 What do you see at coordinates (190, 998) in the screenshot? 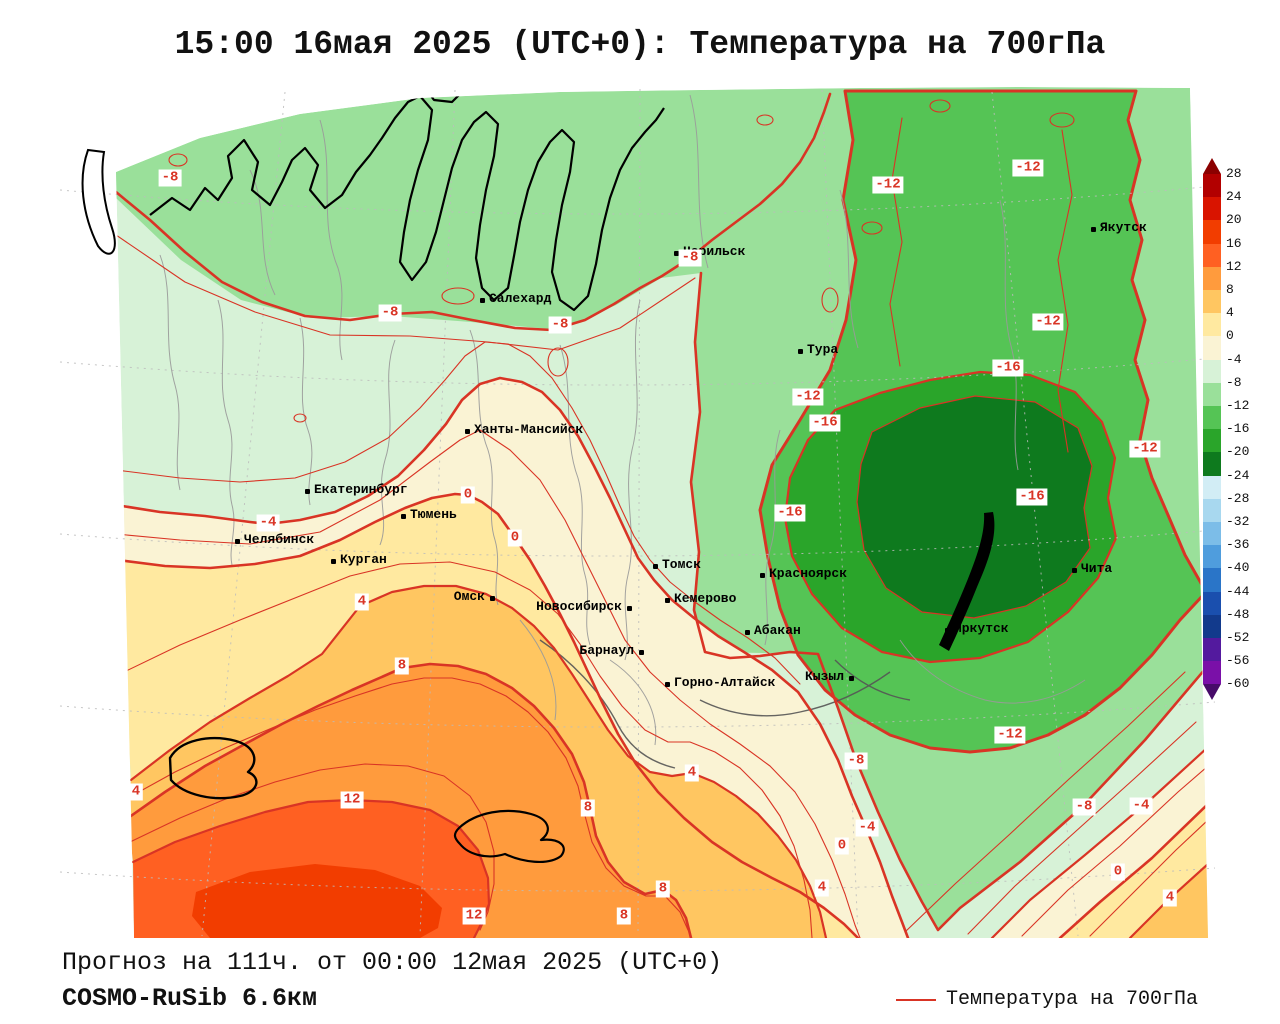
I see `model-name-line: COSMO-RuSib 6.6км` at bounding box center [190, 998].